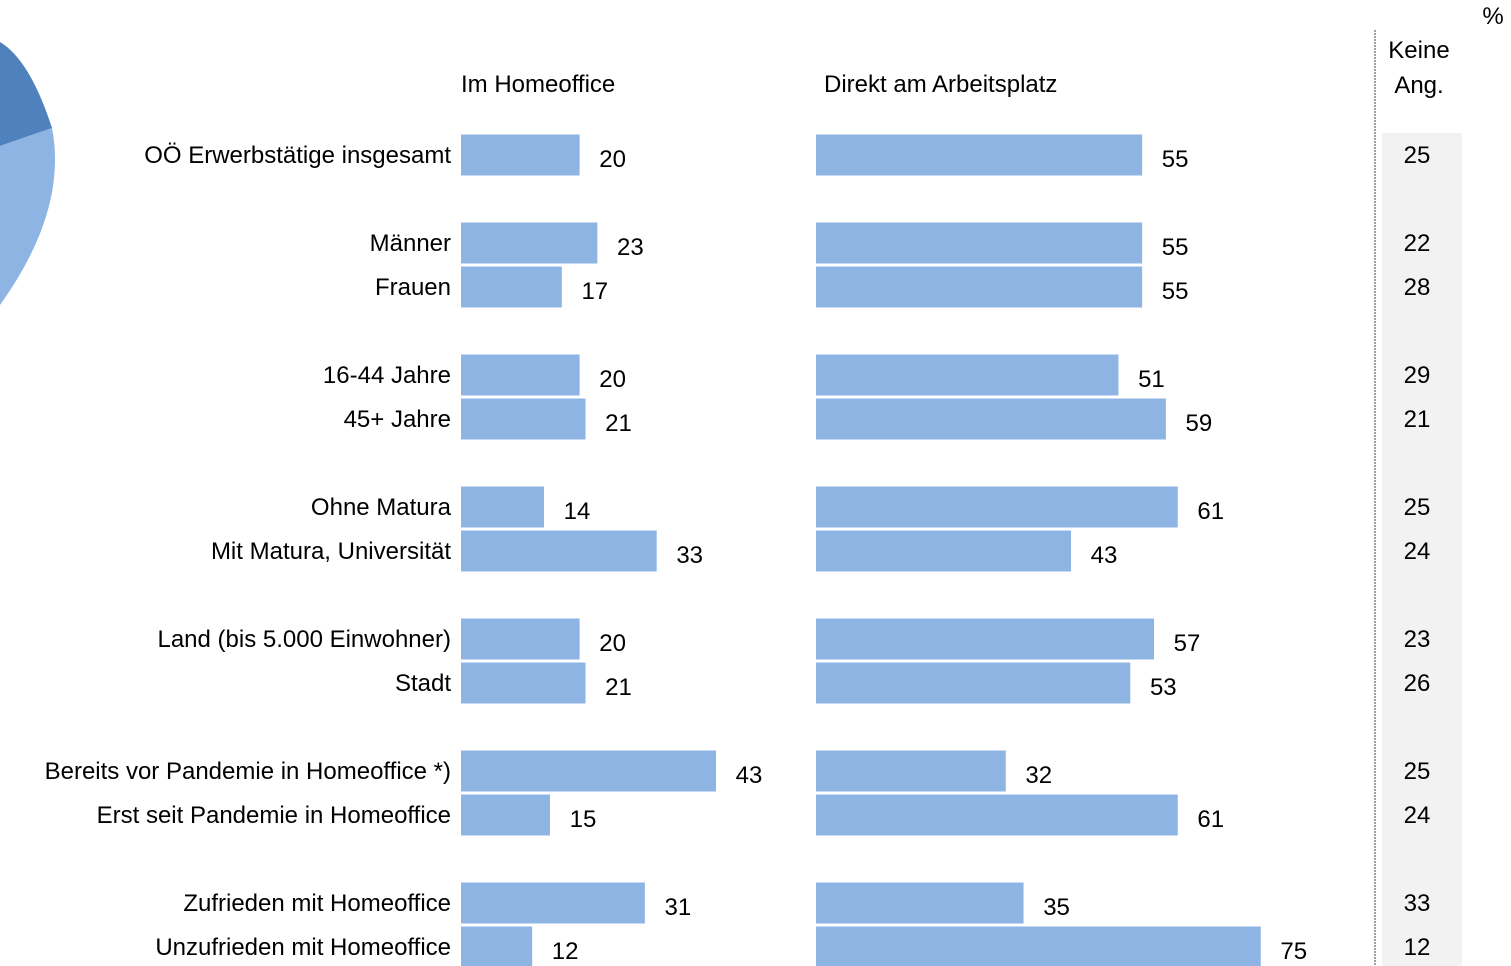  Describe the element at coordinates (317, 903) in the screenshot. I see `category-label: Zufrieden mit Homeoffice` at that location.